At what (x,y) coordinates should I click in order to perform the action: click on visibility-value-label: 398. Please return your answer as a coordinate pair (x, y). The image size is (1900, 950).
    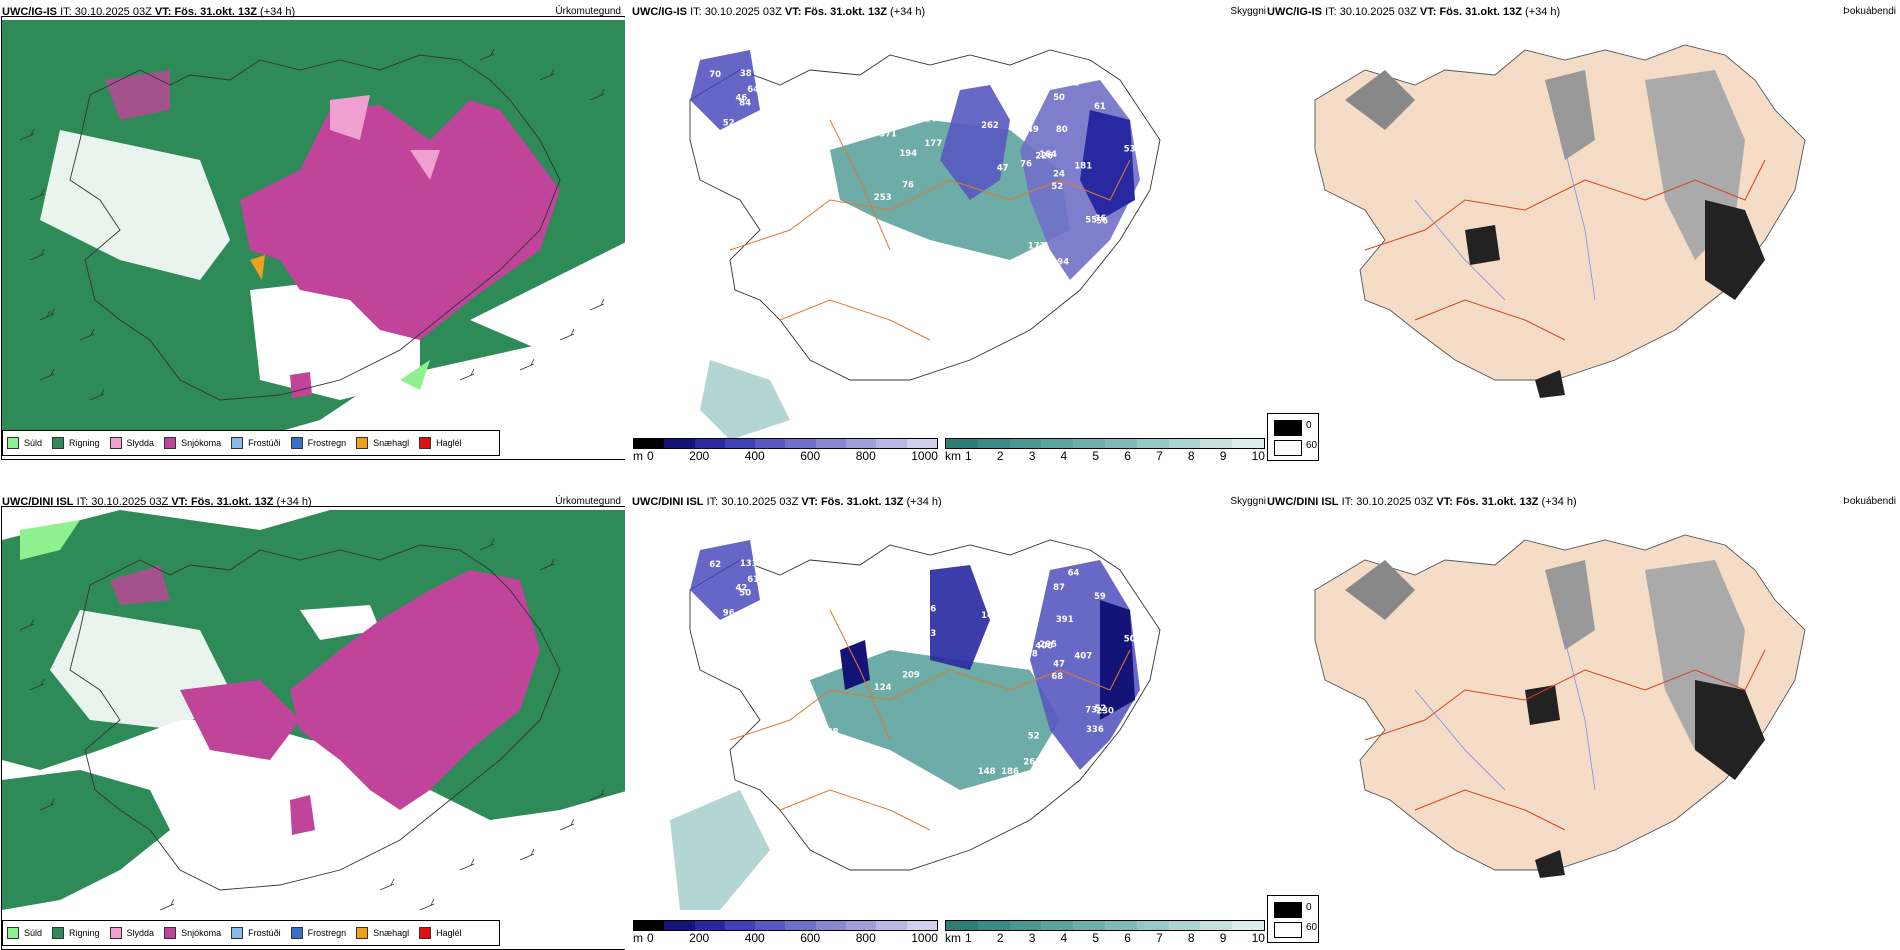
    Looking at the image, I should click on (1029, 655).